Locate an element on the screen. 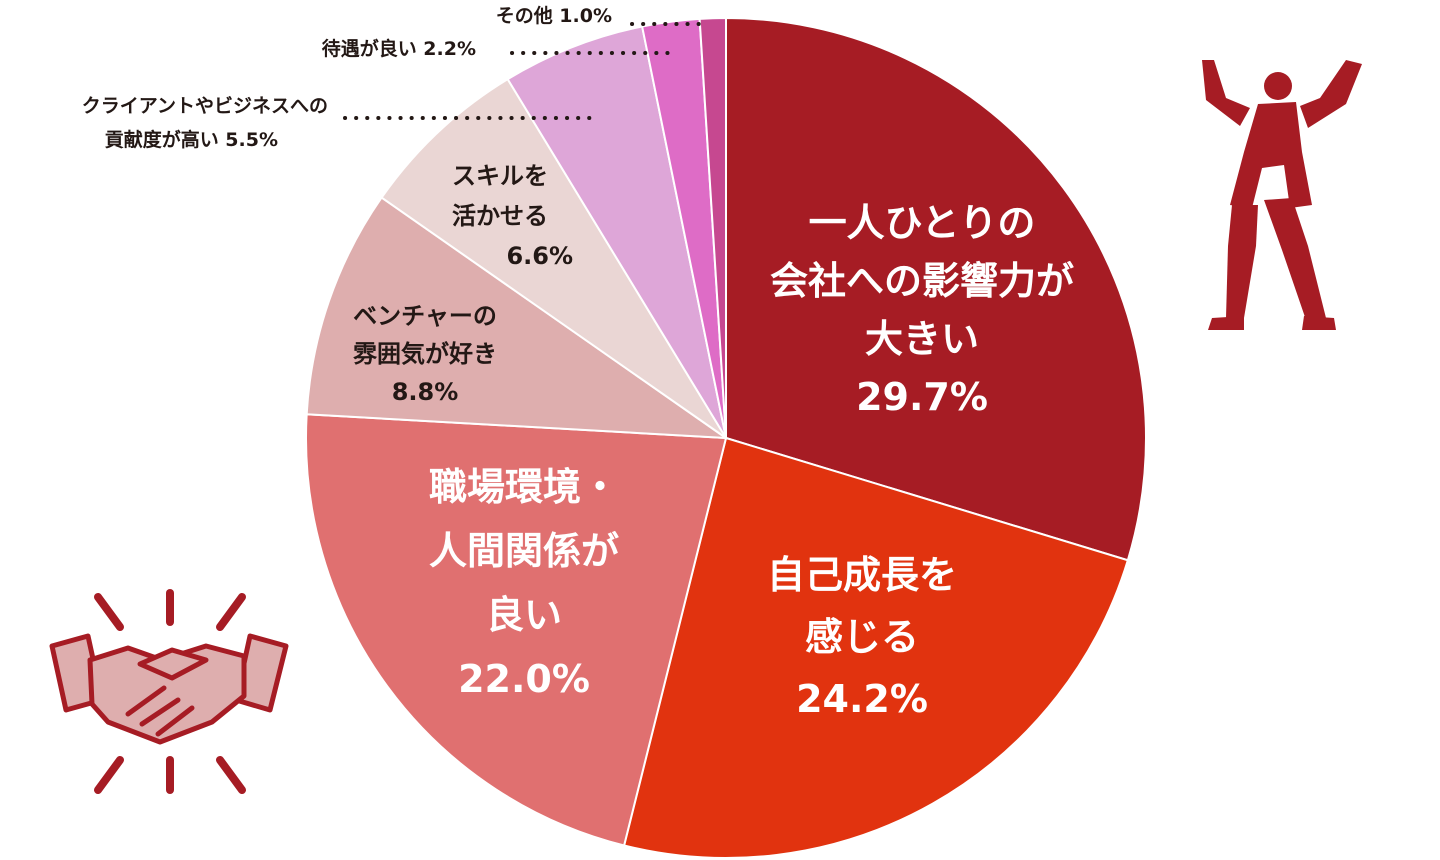  slice-label-8: その他 1.0% is located at coordinates (554, 15).